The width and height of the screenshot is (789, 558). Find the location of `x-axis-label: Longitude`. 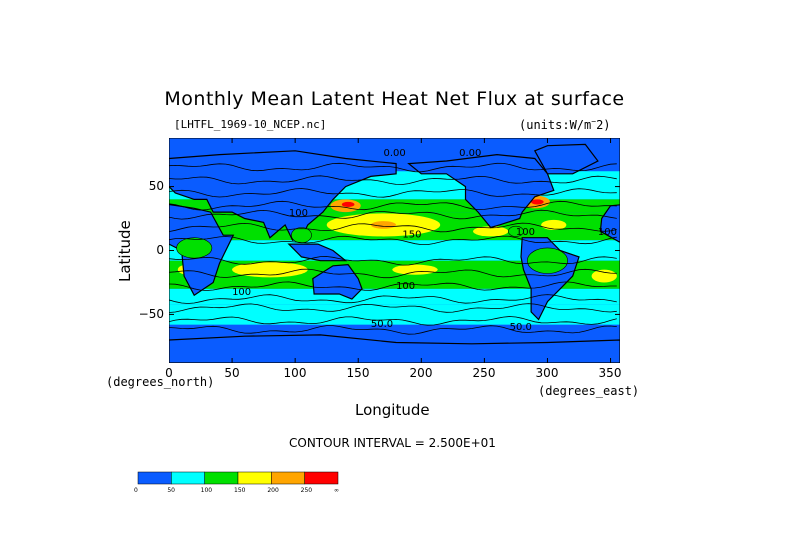

x-axis-label: Longitude is located at coordinates (392, 410).